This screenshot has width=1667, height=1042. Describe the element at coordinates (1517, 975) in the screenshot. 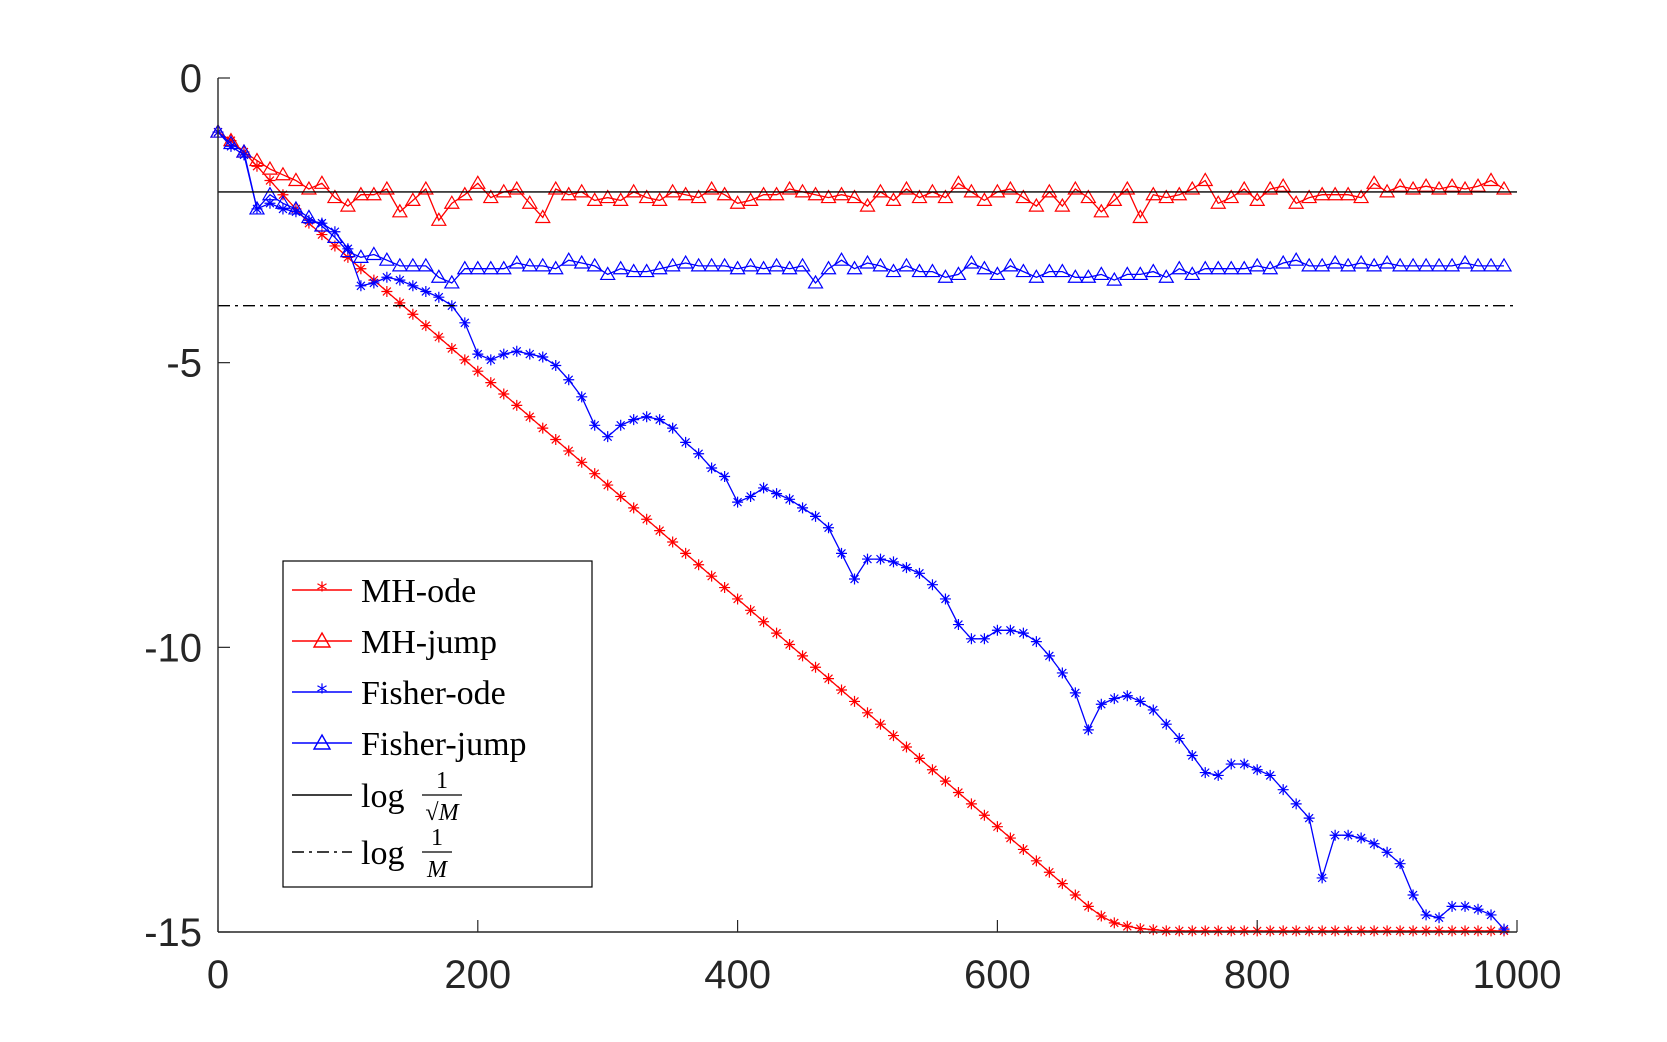

I see `x-tick-label: 1000` at that location.